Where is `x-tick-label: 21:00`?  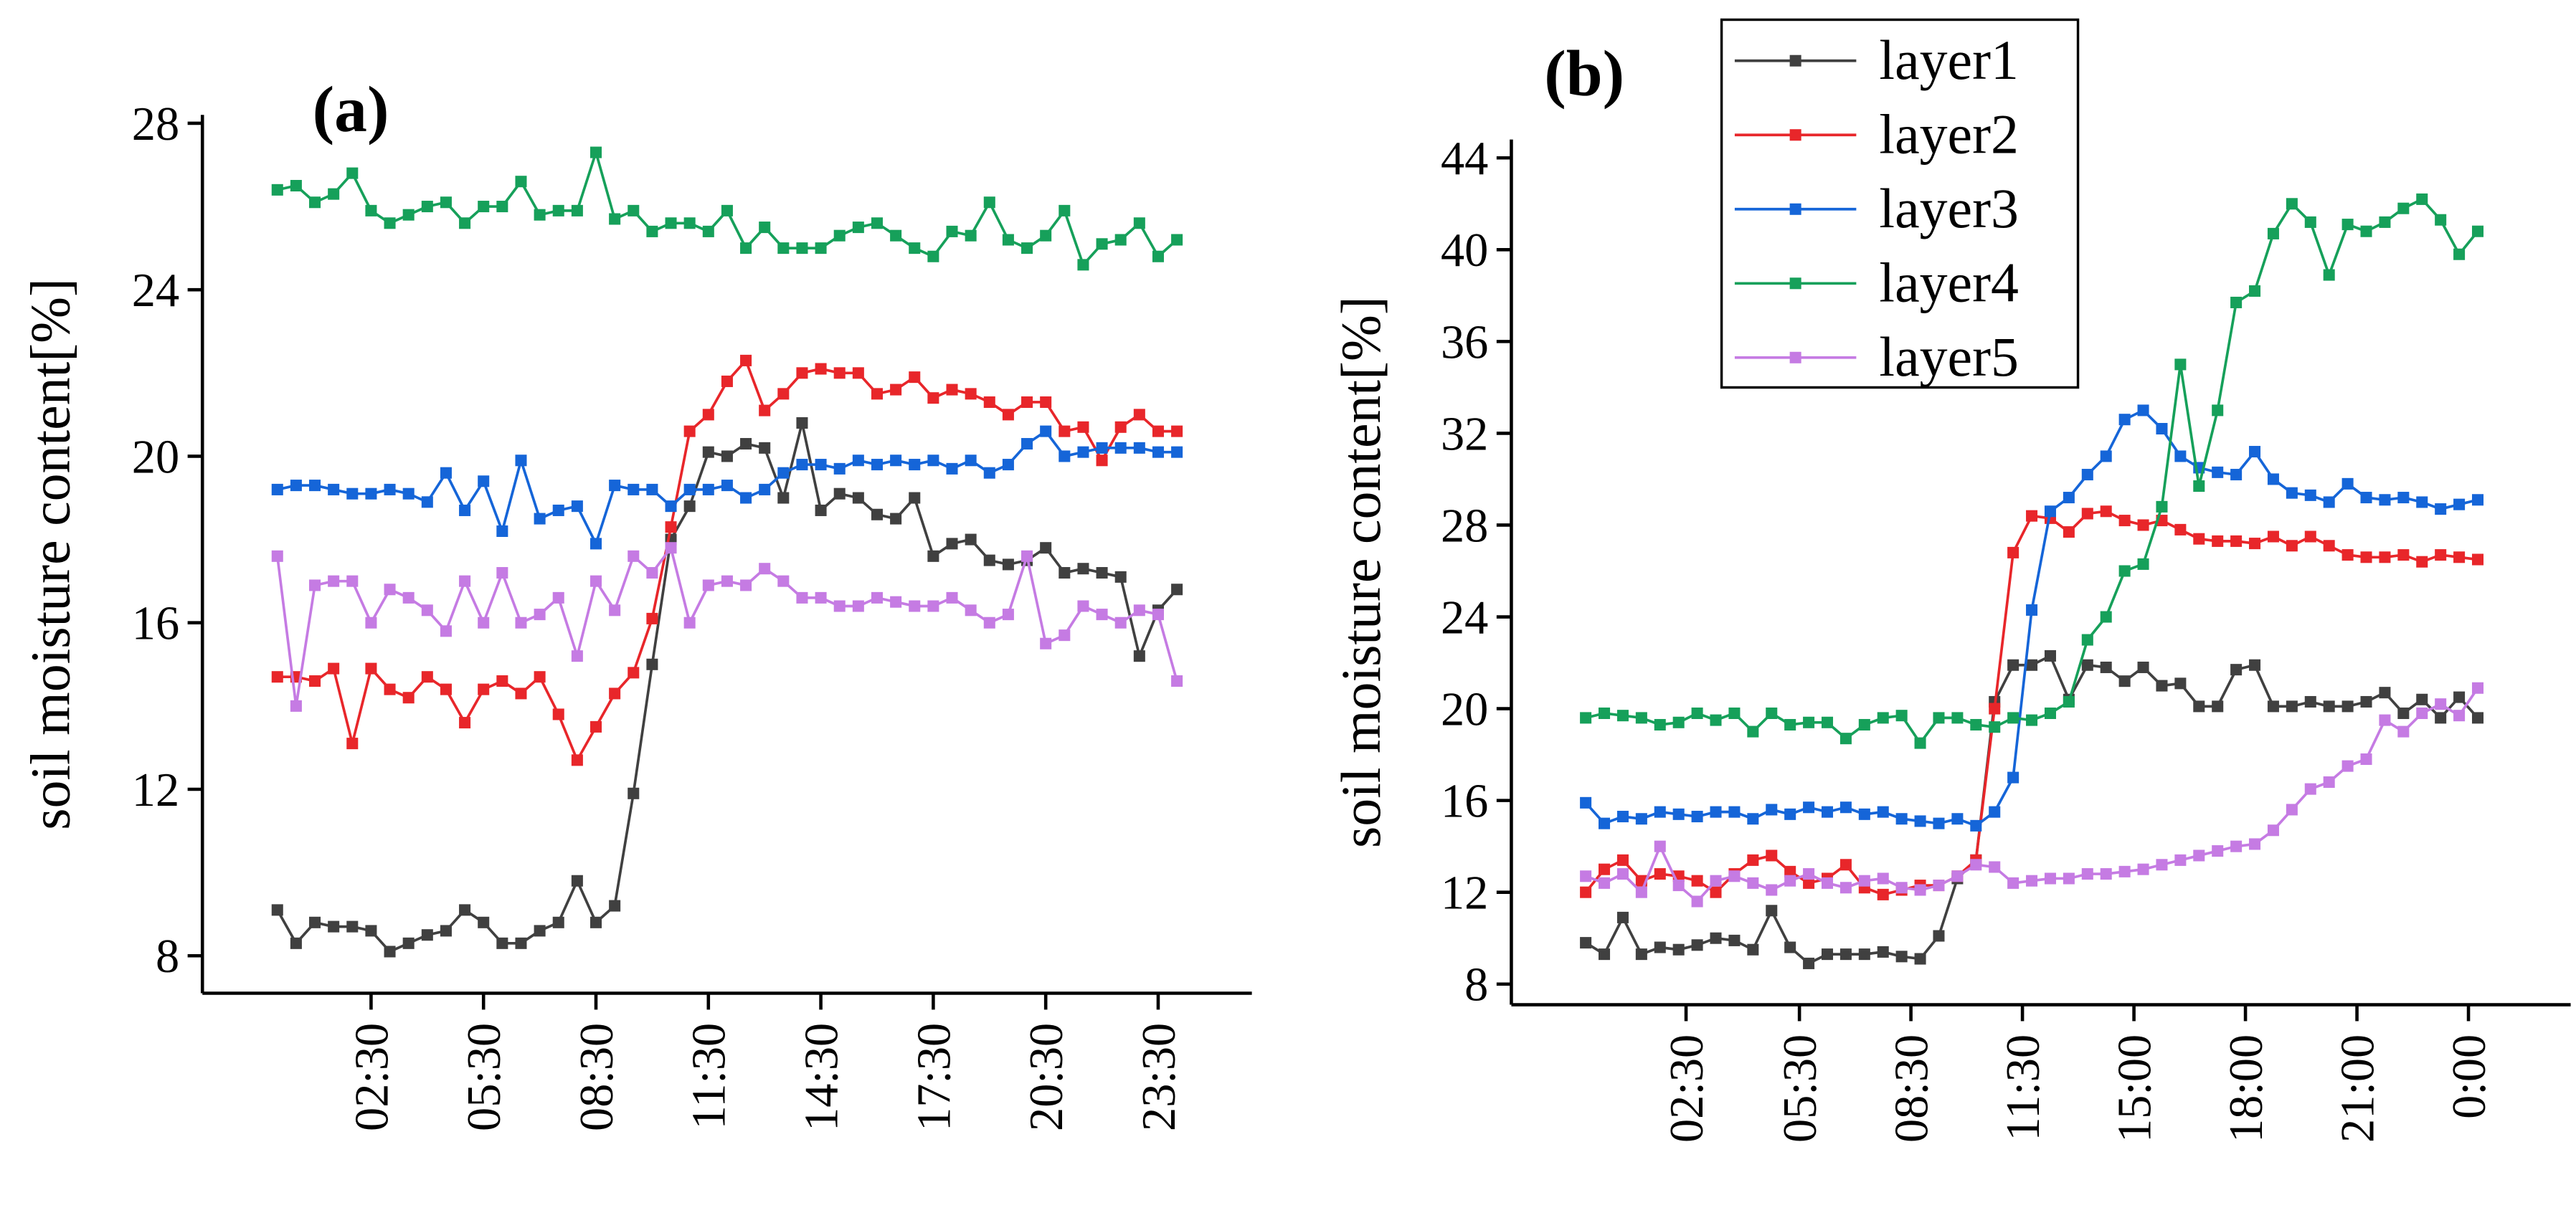
x-tick-label: 21:00 is located at coordinates (2357, 1088).